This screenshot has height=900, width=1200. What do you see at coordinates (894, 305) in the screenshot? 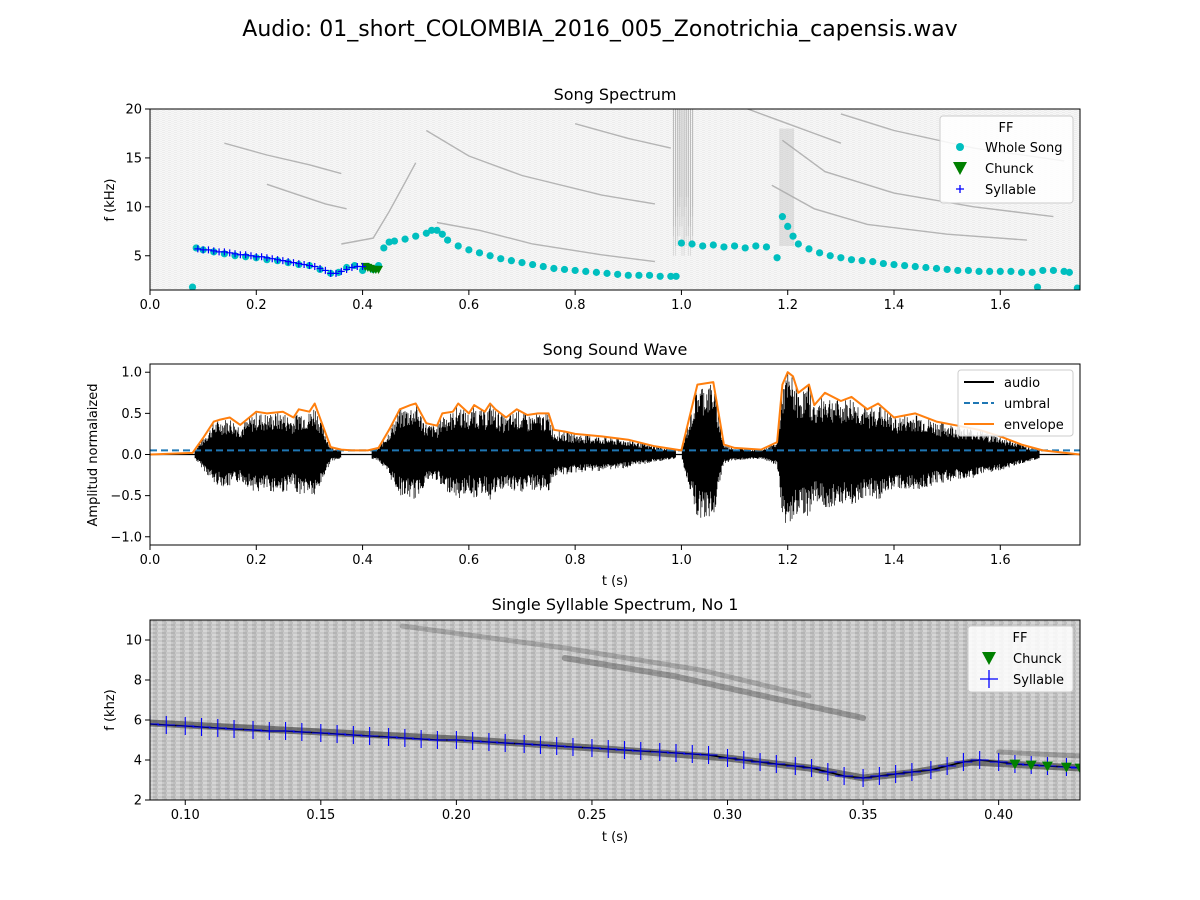
I see `x-tick-label: 1.4` at bounding box center [894, 305].